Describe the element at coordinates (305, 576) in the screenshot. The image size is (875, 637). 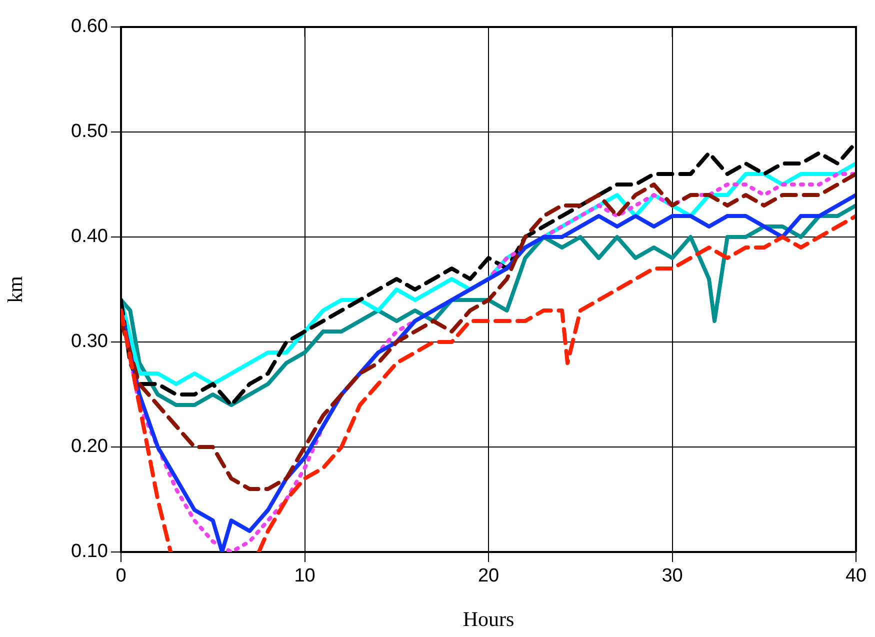
I see `x-tick-label: 10` at that location.